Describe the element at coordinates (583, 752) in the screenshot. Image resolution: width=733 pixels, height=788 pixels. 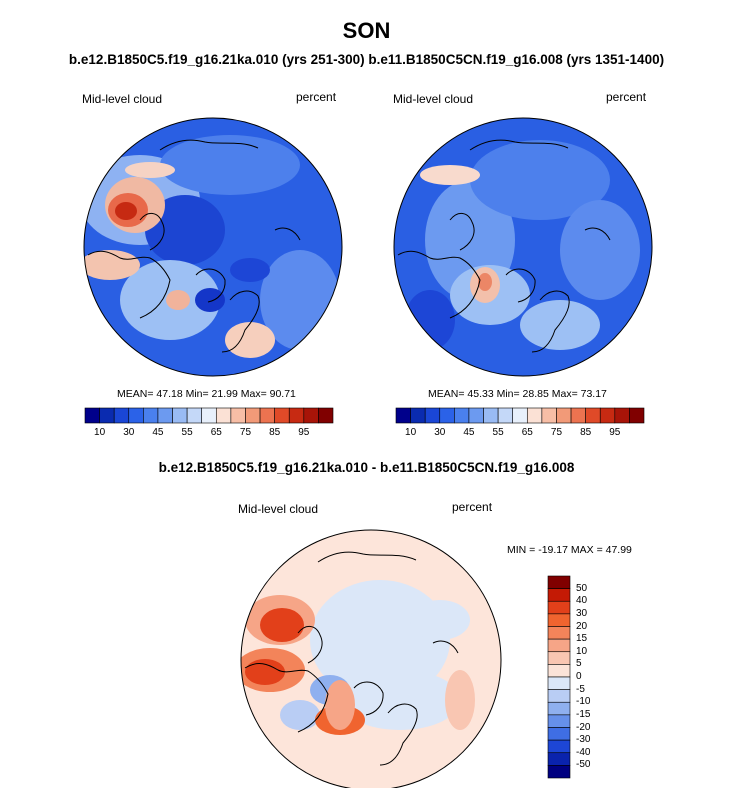
I see `diff-colorbar-label: -40` at that location.